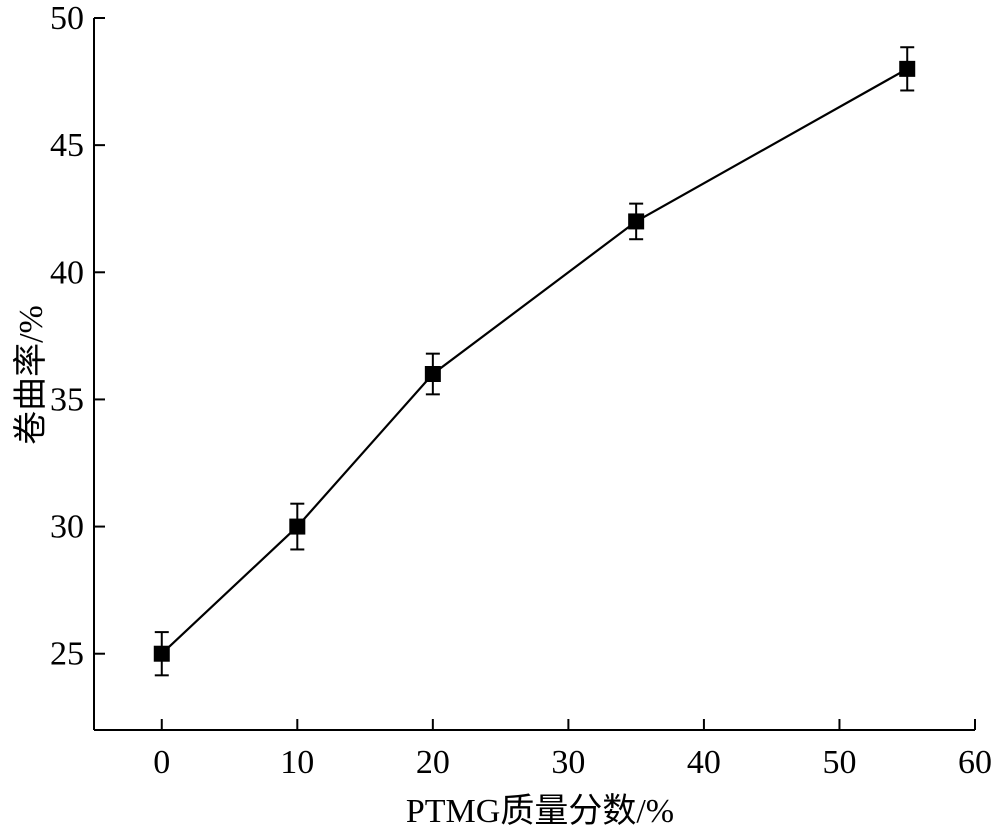 This screenshot has height=835, width=1000. What do you see at coordinates (77, 336) in the screenshot?
I see `y-axis-ticks: 25 30 35 40 45 50` at bounding box center [77, 336].